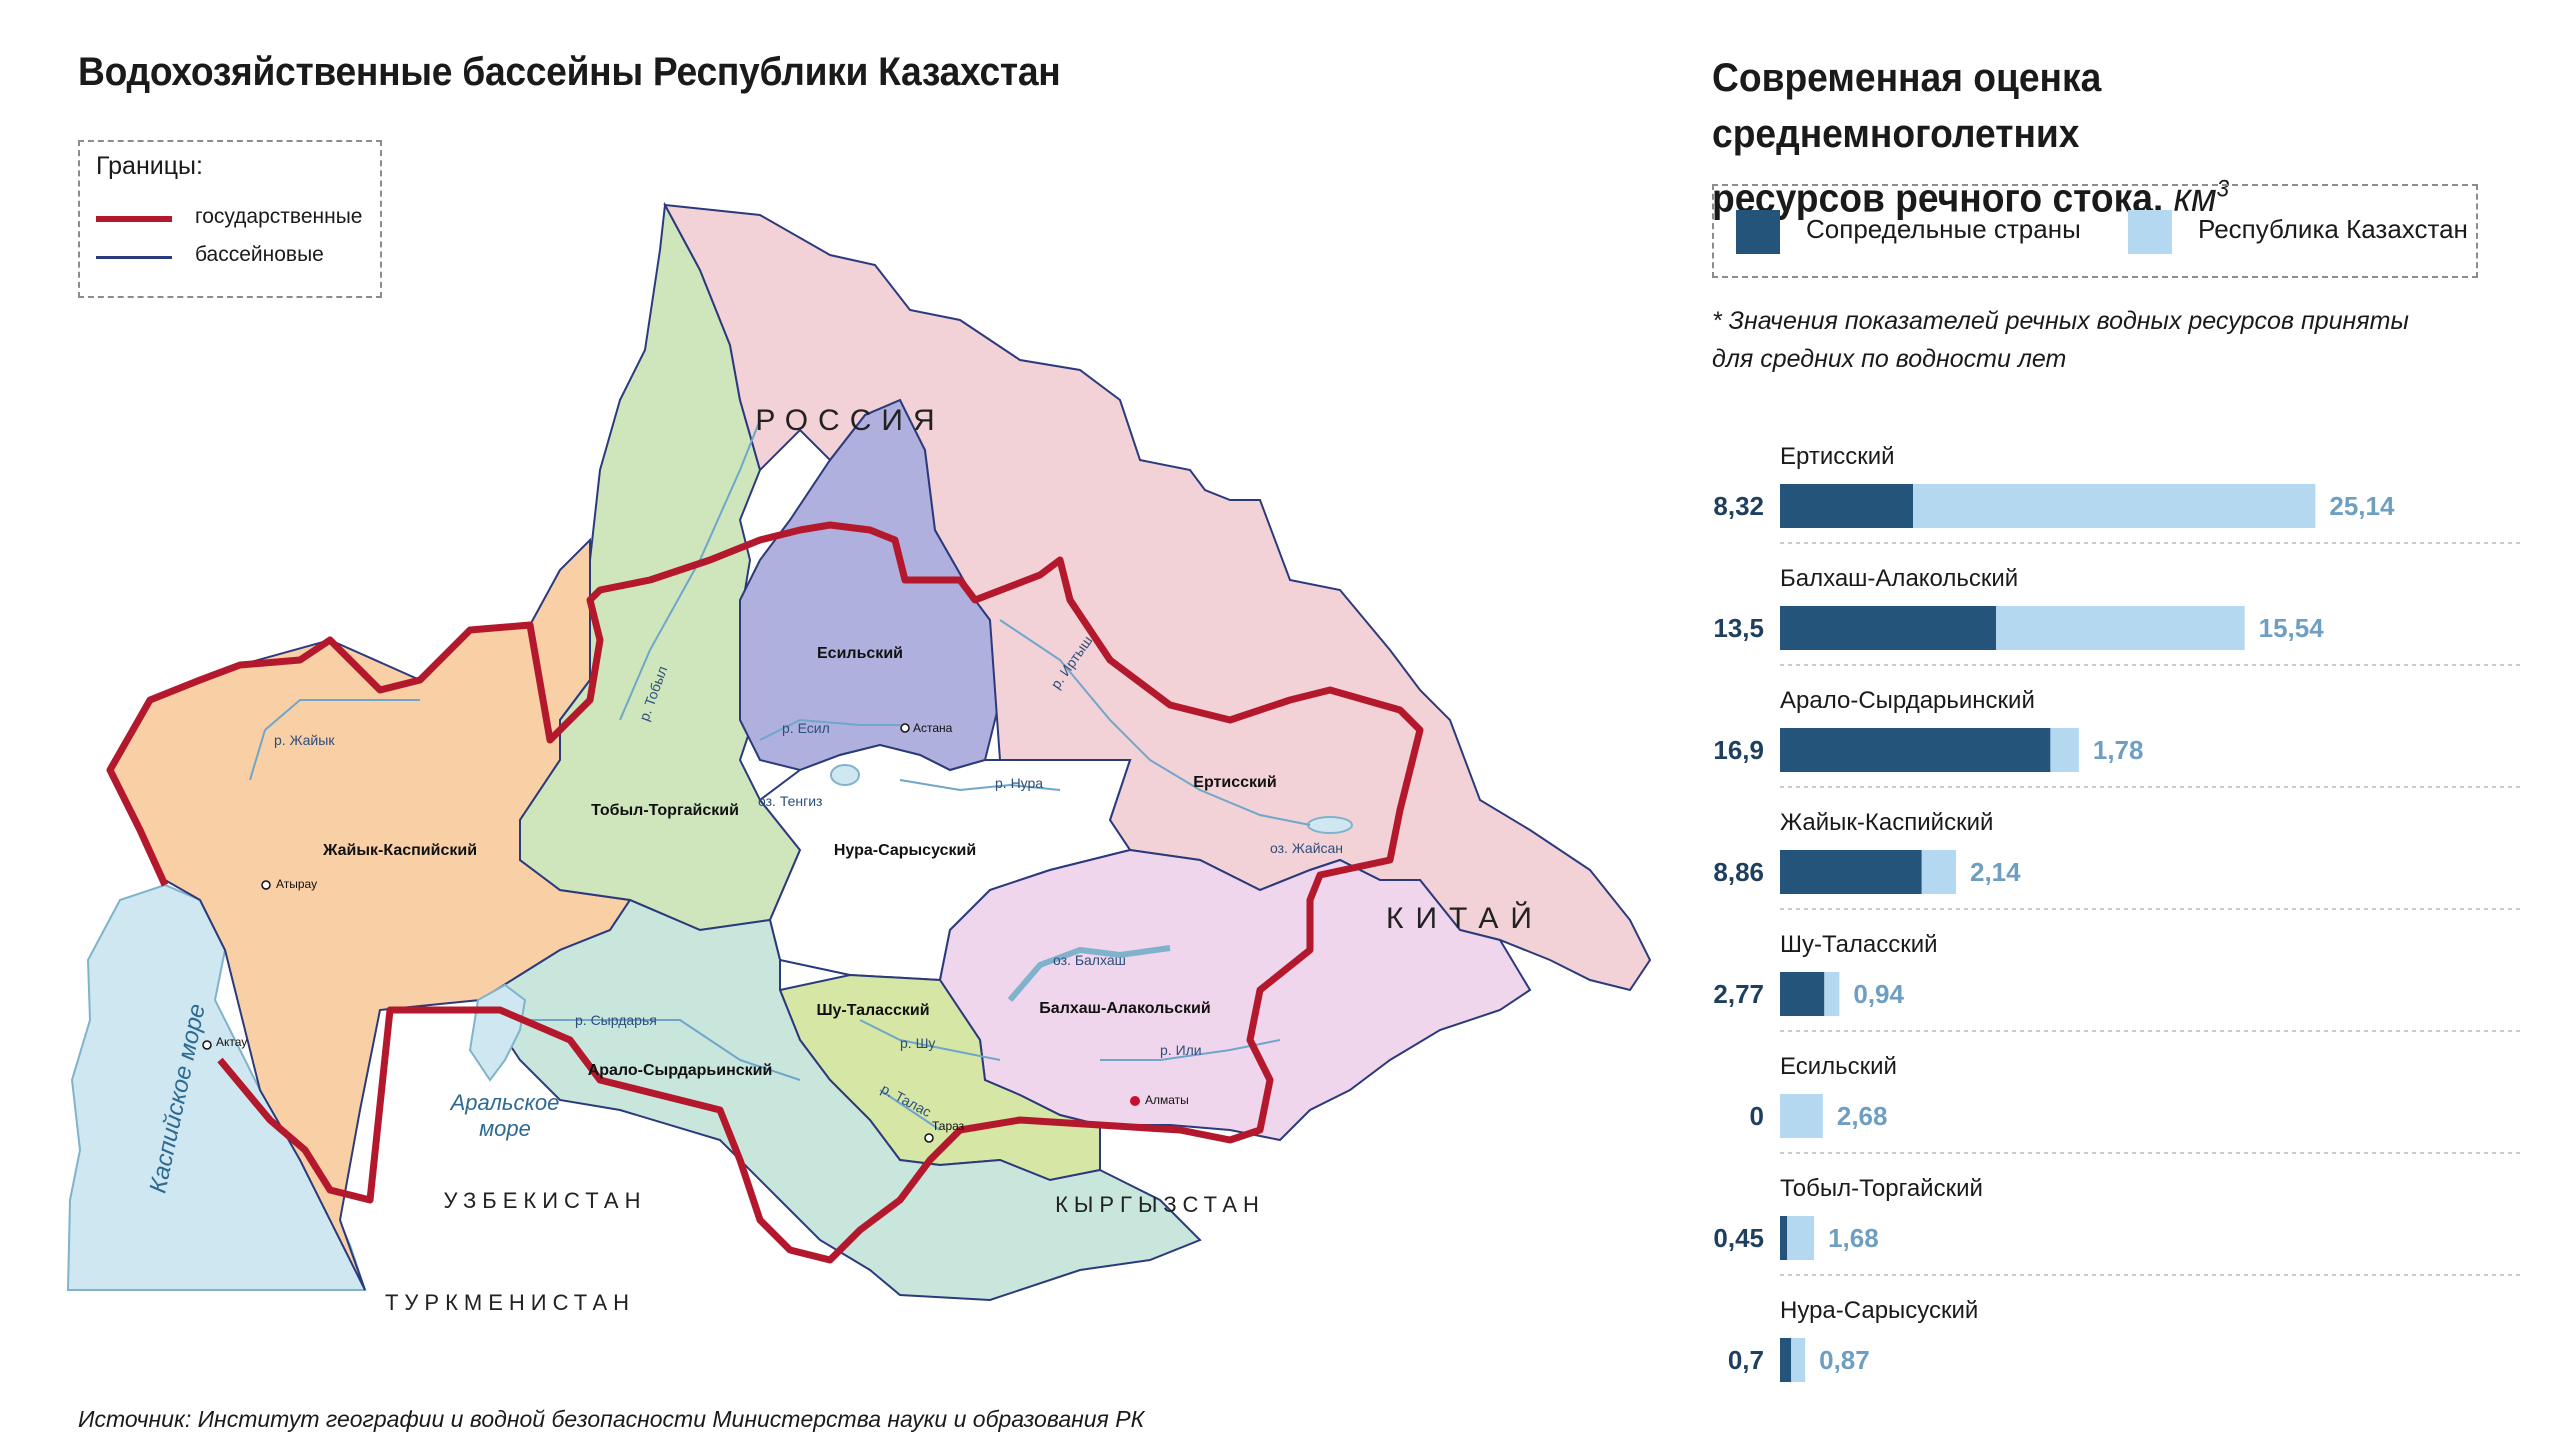  Describe the element at coordinates (2095, 231) in the screenshot. I see `chart-legend: Сопредельные страны Республика Казахстан` at that location.